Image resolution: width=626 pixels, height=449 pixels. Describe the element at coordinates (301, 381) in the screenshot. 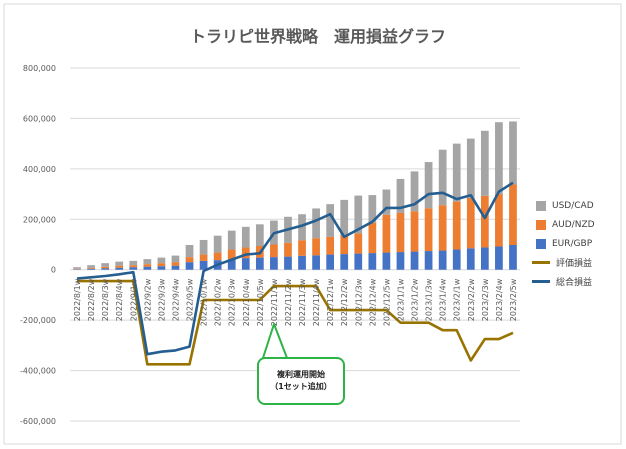

I see `annotation-callout: 複利運用開始 （1セット追加）` at that location.